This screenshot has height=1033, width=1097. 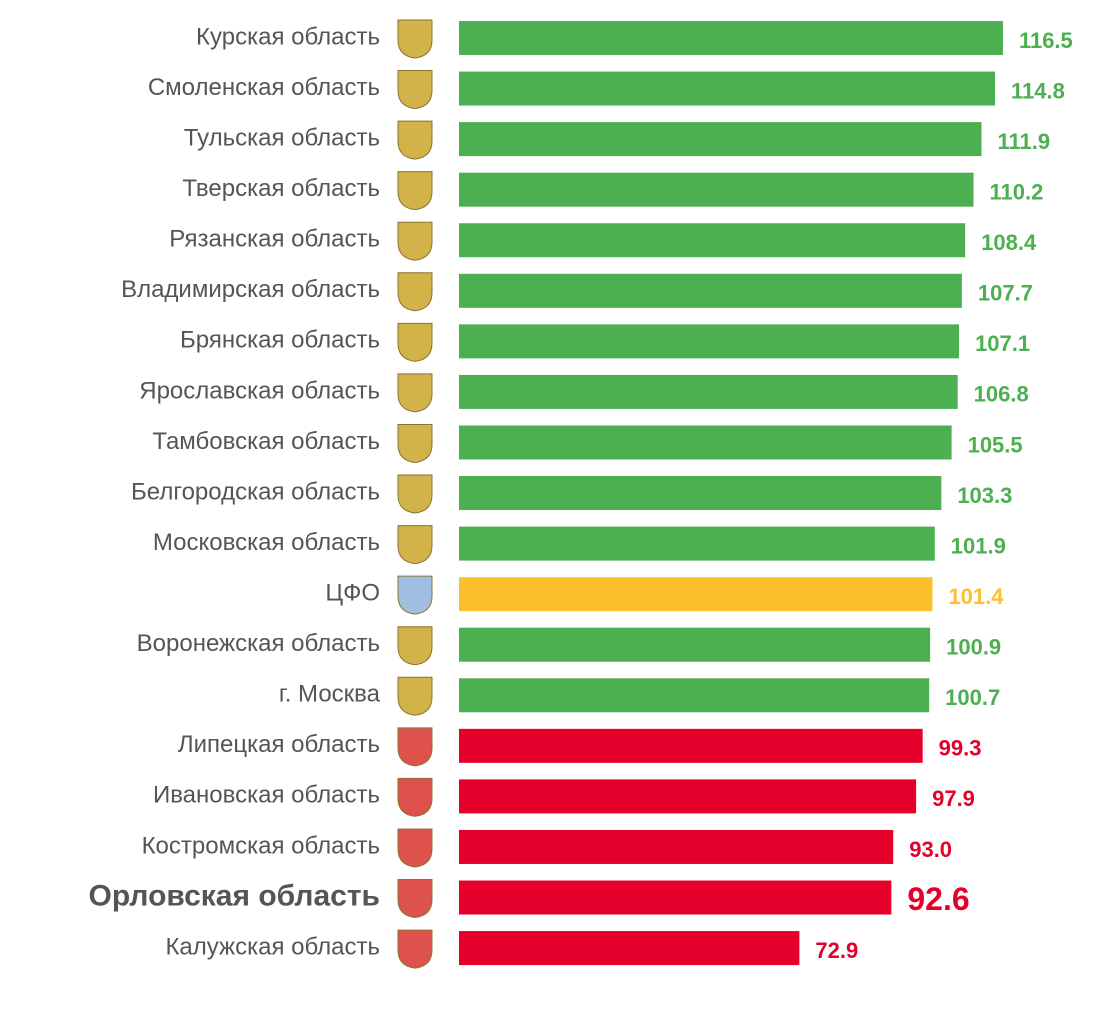 I want to click on value-label: 93.0, so click(x=930, y=849).